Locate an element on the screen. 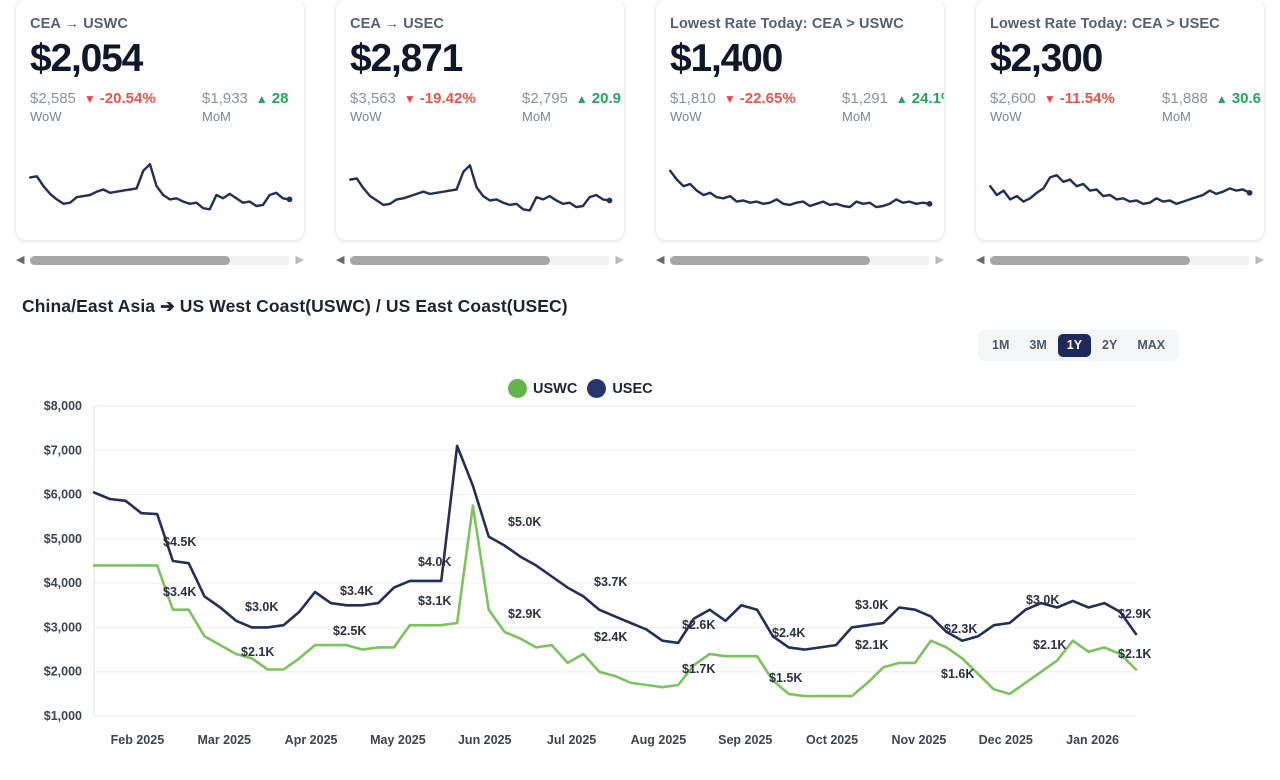  x-axis-tick-label: Jul 2025 is located at coordinates (571, 740).